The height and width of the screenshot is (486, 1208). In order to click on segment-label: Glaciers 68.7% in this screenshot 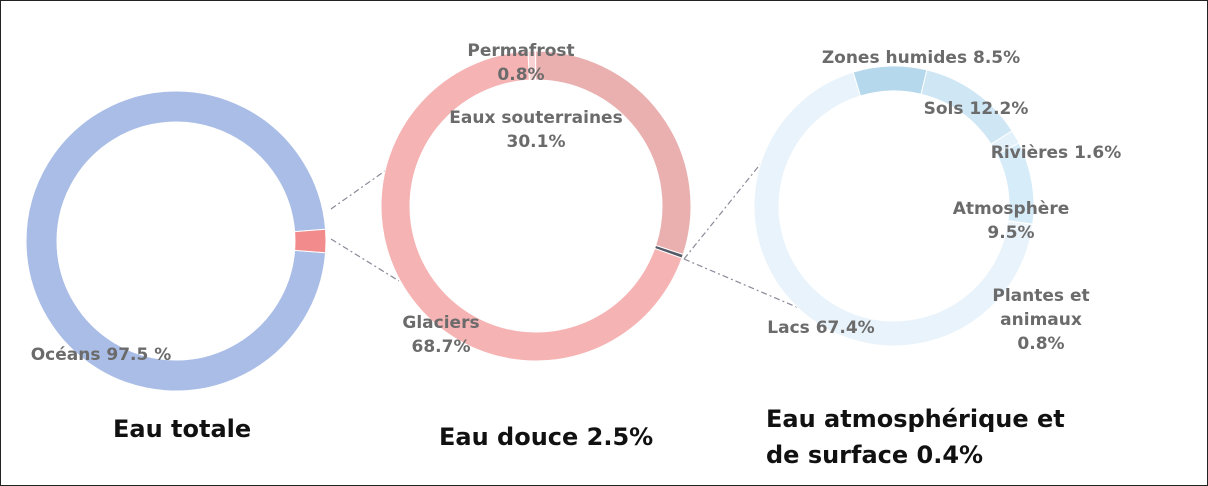, I will do `click(441, 335)`.